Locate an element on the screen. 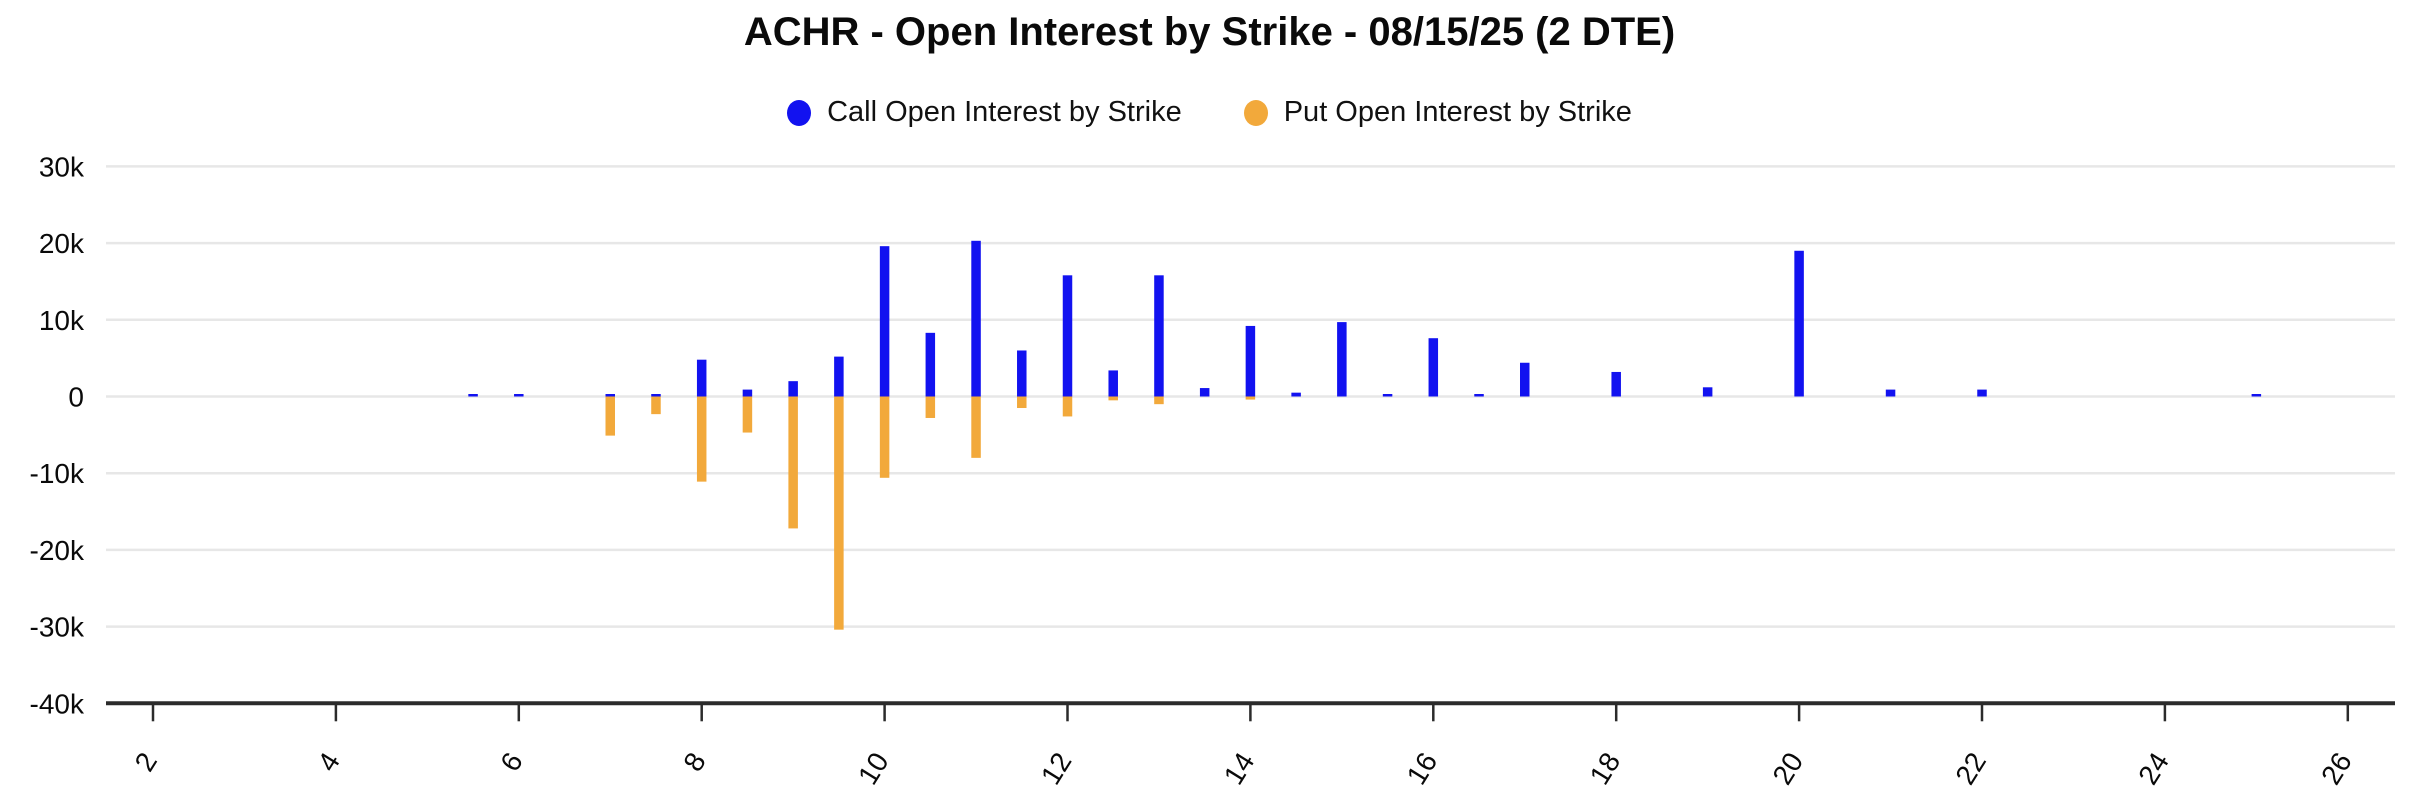 This screenshot has height=809, width=2419. y-axis-label: 20k is located at coordinates (62, 243).